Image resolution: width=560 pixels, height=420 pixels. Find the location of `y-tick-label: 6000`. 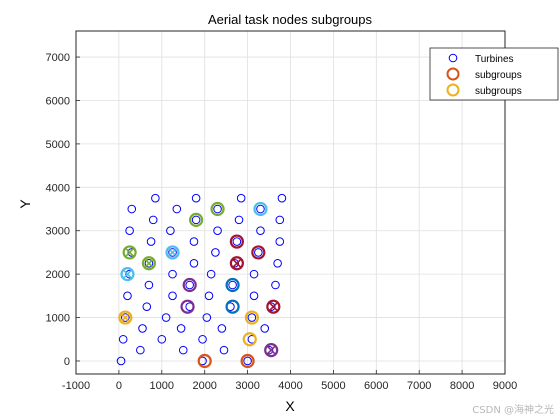

y-tick-label: 6000 is located at coordinates (58, 101).